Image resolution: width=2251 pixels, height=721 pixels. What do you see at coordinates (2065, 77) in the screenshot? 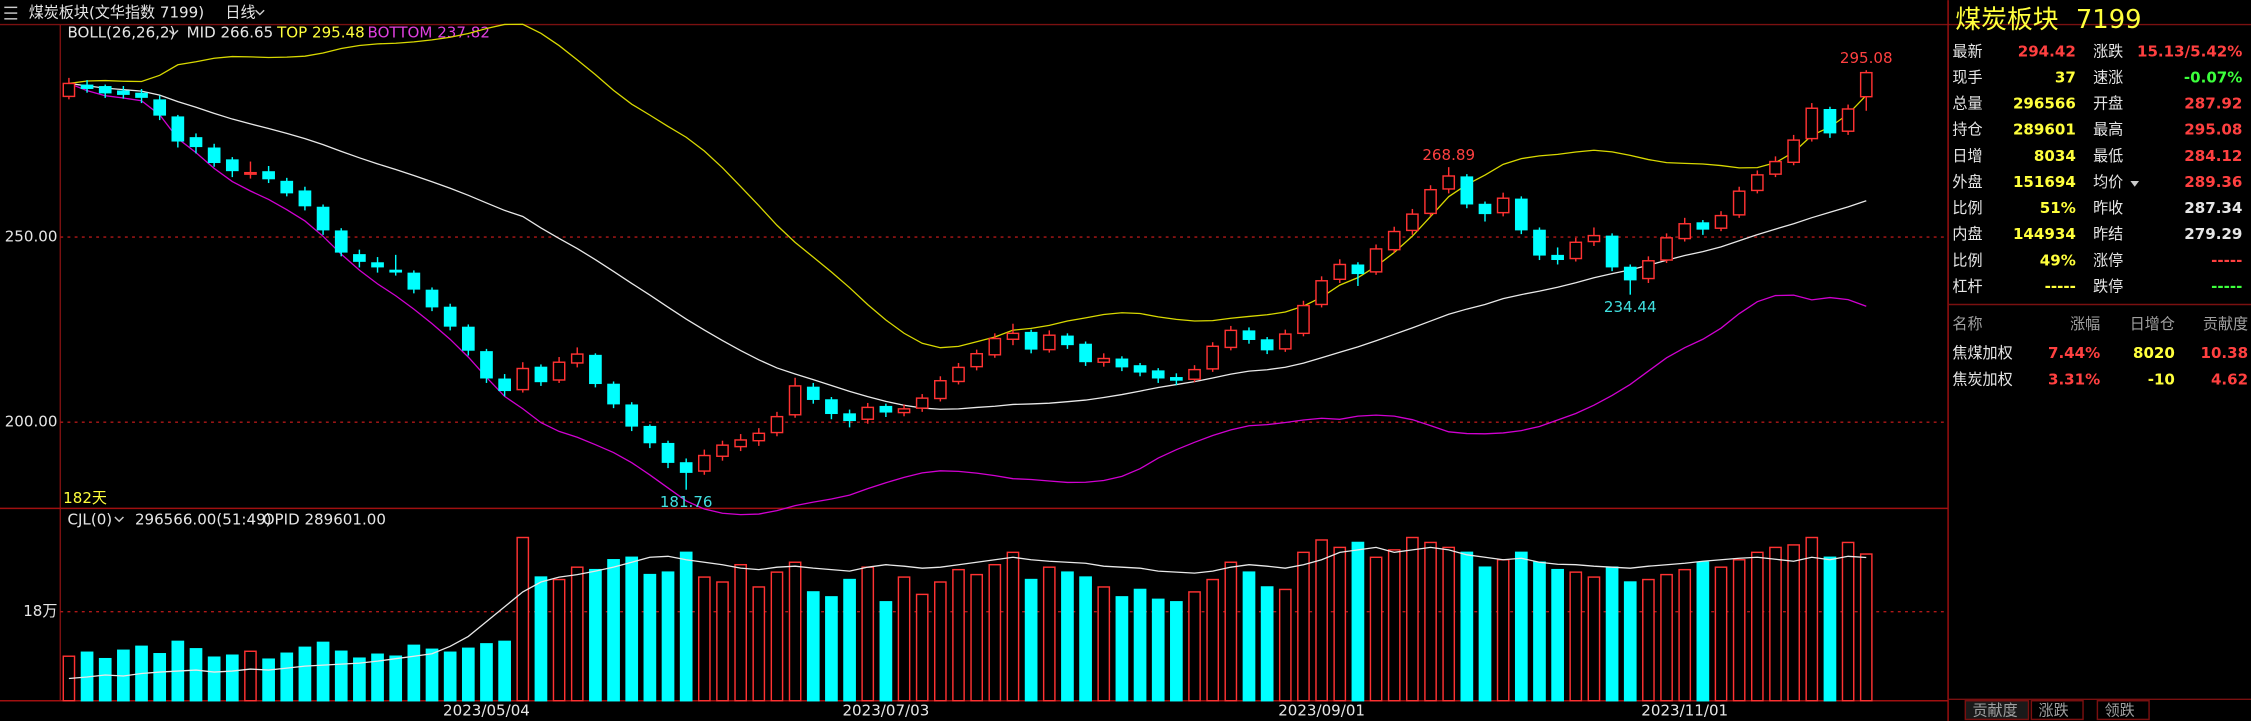
I see `quote-value: 37` at bounding box center [2065, 77].